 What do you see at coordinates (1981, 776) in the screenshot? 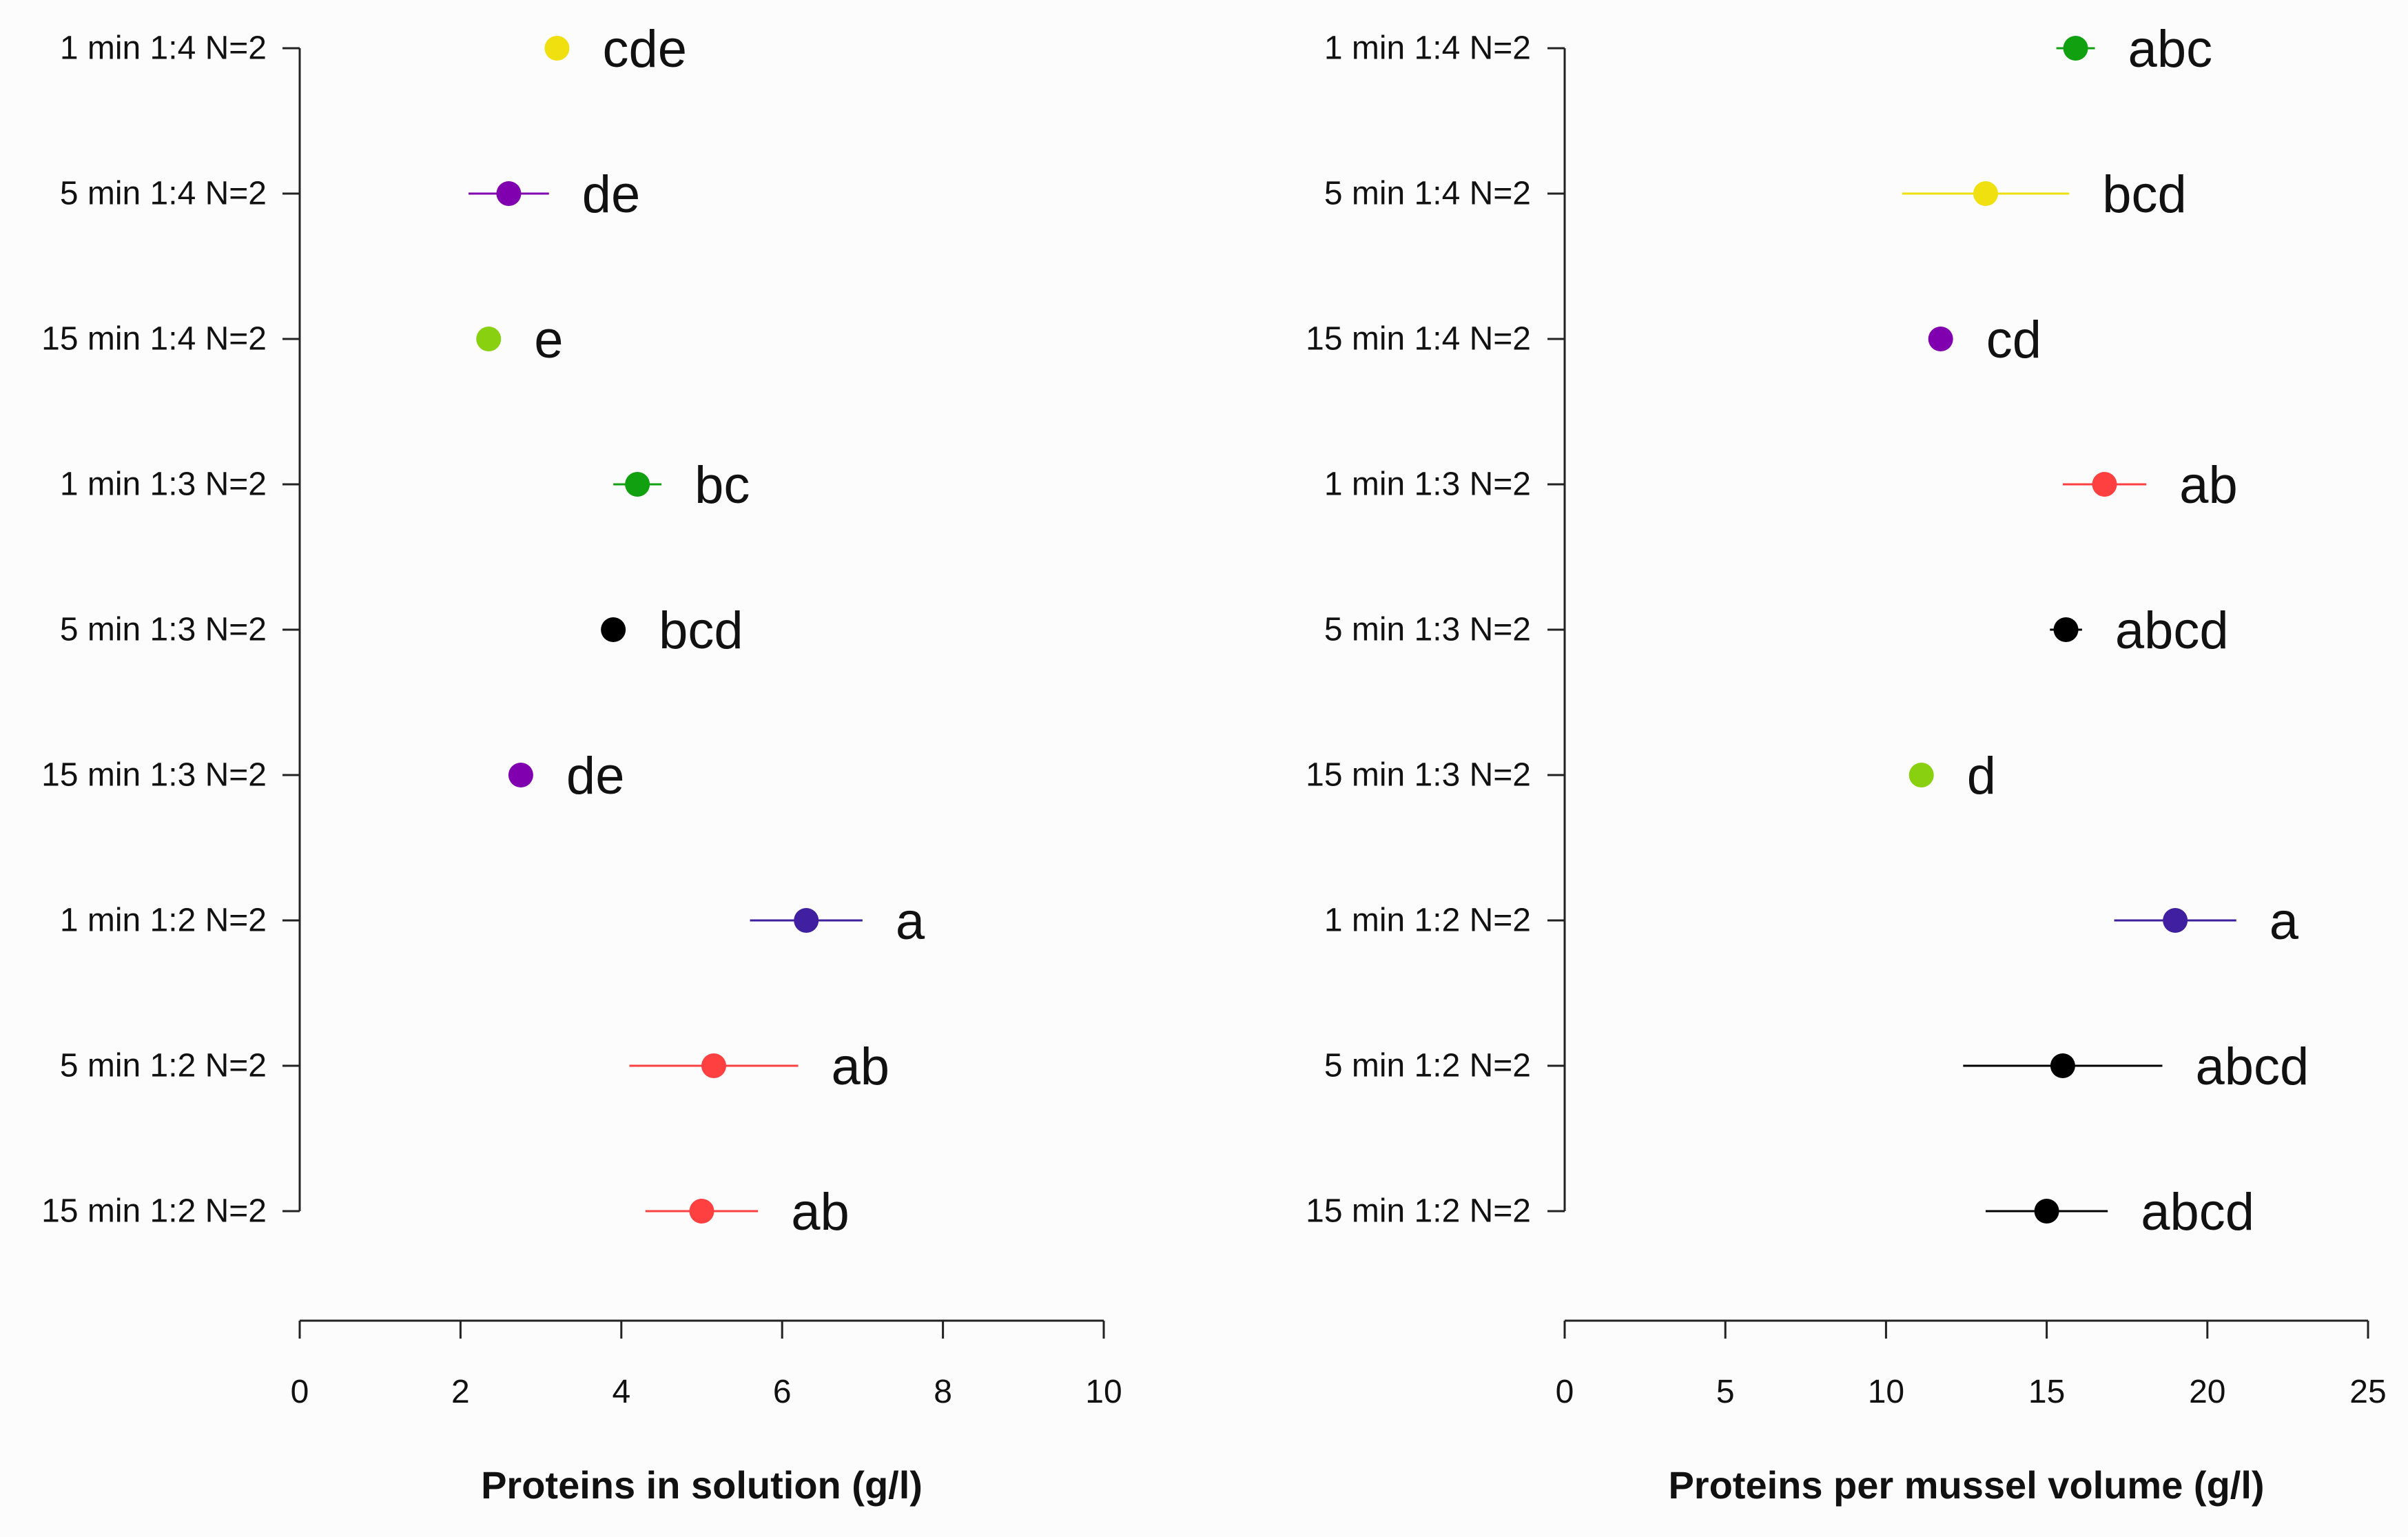
I see `panel-2-significance-label: d` at bounding box center [1981, 776].